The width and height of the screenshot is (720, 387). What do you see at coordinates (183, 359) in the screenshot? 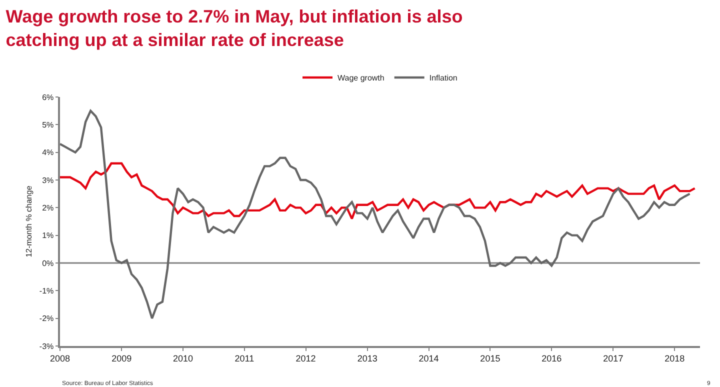
I see `x-tick-label: 2010` at bounding box center [183, 359].